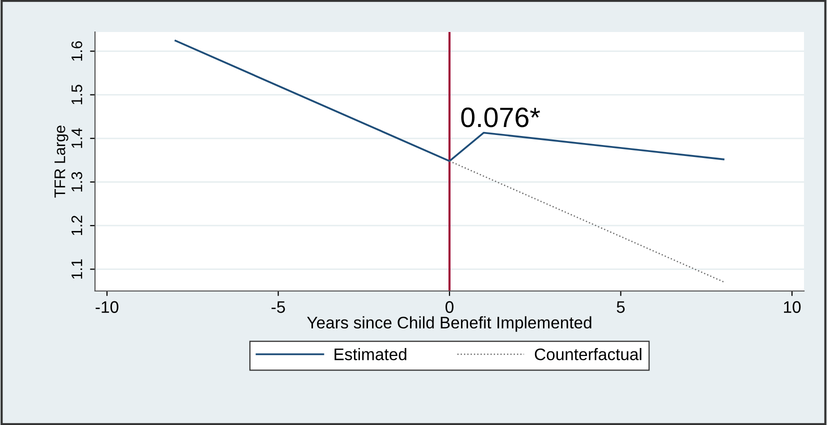  What do you see at coordinates (107, 307) in the screenshot?
I see `x-tick-label: -10` at bounding box center [107, 307].